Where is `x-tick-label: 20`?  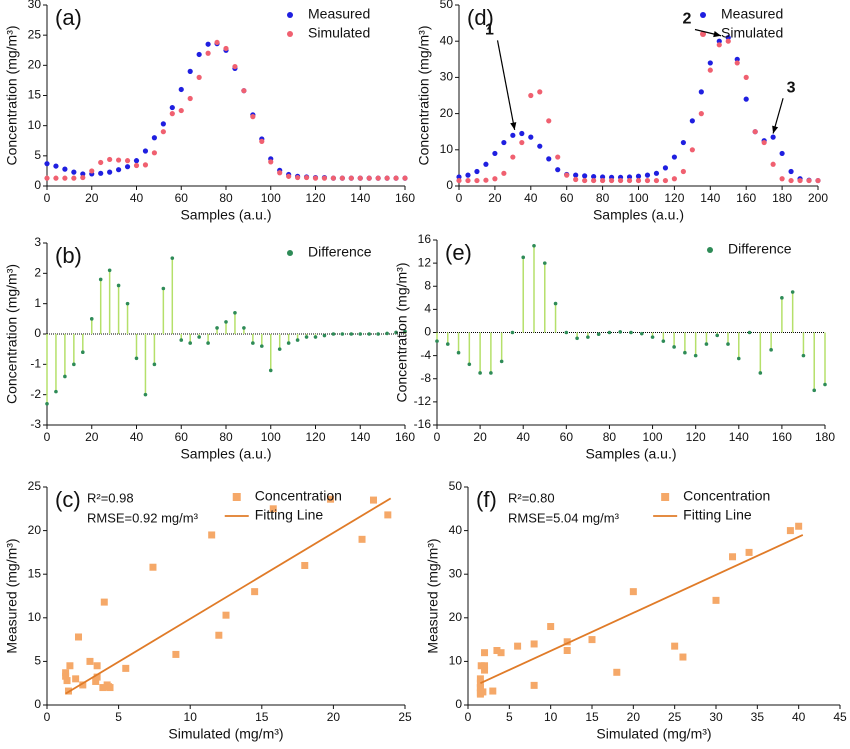 x-tick-label: 20 is located at coordinates (634, 717).